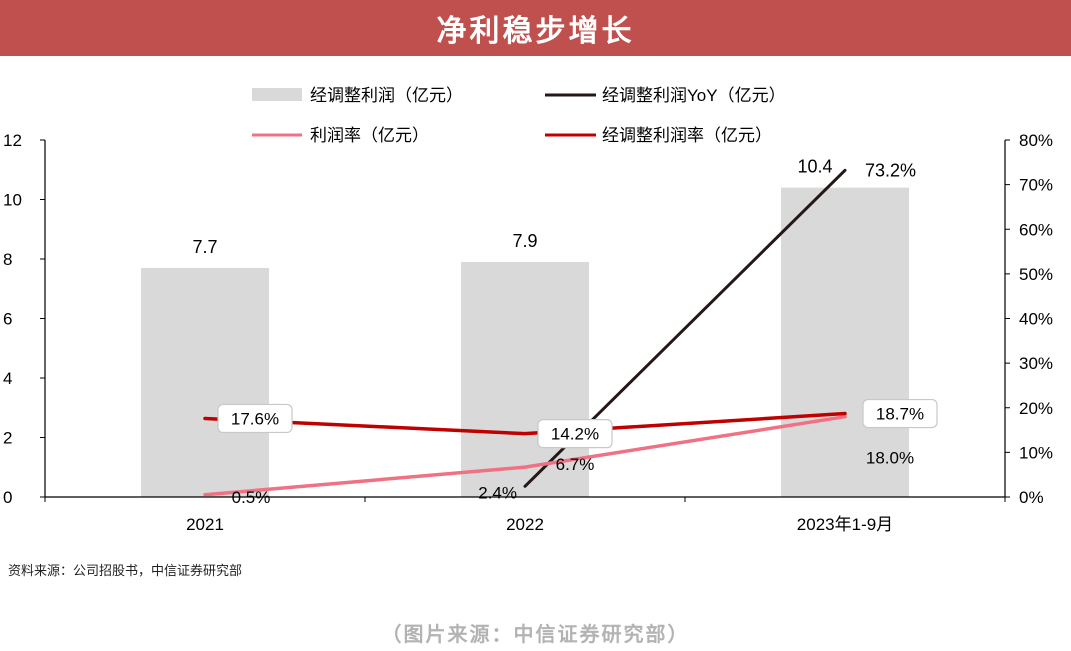 The image size is (1071, 651). What do you see at coordinates (1036, 319) in the screenshot?
I see `right-tick-label: 40%` at bounding box center [1036, 319].